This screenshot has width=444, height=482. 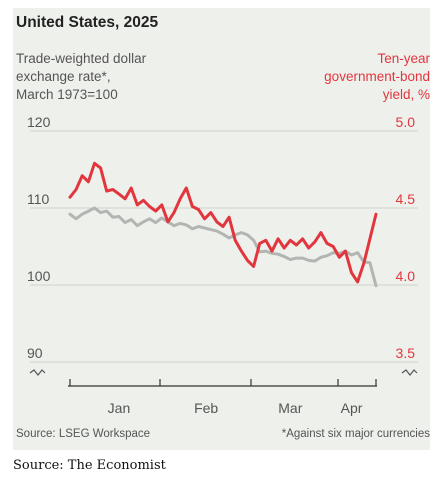 What do you see at coordinates (406, 276) in the screenshot?
I see `right-tick-label: 4.0` at bounding box center [406, 276].